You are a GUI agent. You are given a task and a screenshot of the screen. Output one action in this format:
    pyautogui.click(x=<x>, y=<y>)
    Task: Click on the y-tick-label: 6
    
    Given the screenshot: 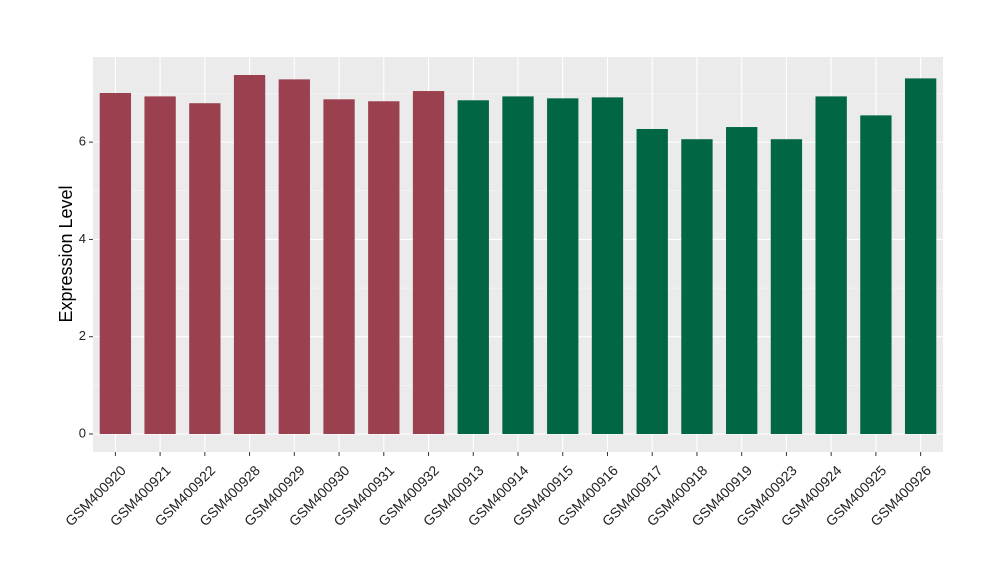 What is the action you would take?
    pyautogui.click(x=82, y=141)
    